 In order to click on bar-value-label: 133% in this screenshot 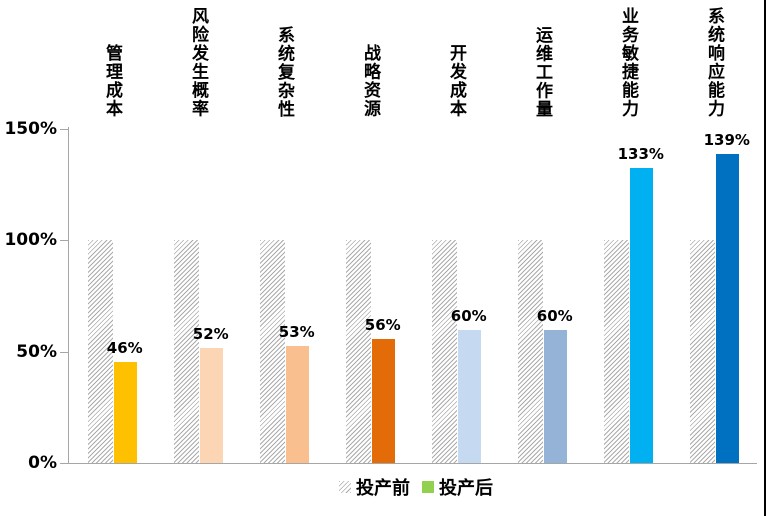, I will do `click(640, 153)`.